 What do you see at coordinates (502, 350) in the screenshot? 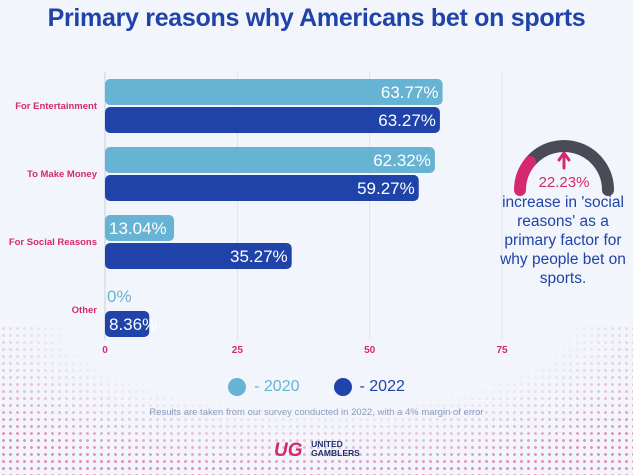
I see `x-tick-label-75: 75` at bounding box center [502, 350].